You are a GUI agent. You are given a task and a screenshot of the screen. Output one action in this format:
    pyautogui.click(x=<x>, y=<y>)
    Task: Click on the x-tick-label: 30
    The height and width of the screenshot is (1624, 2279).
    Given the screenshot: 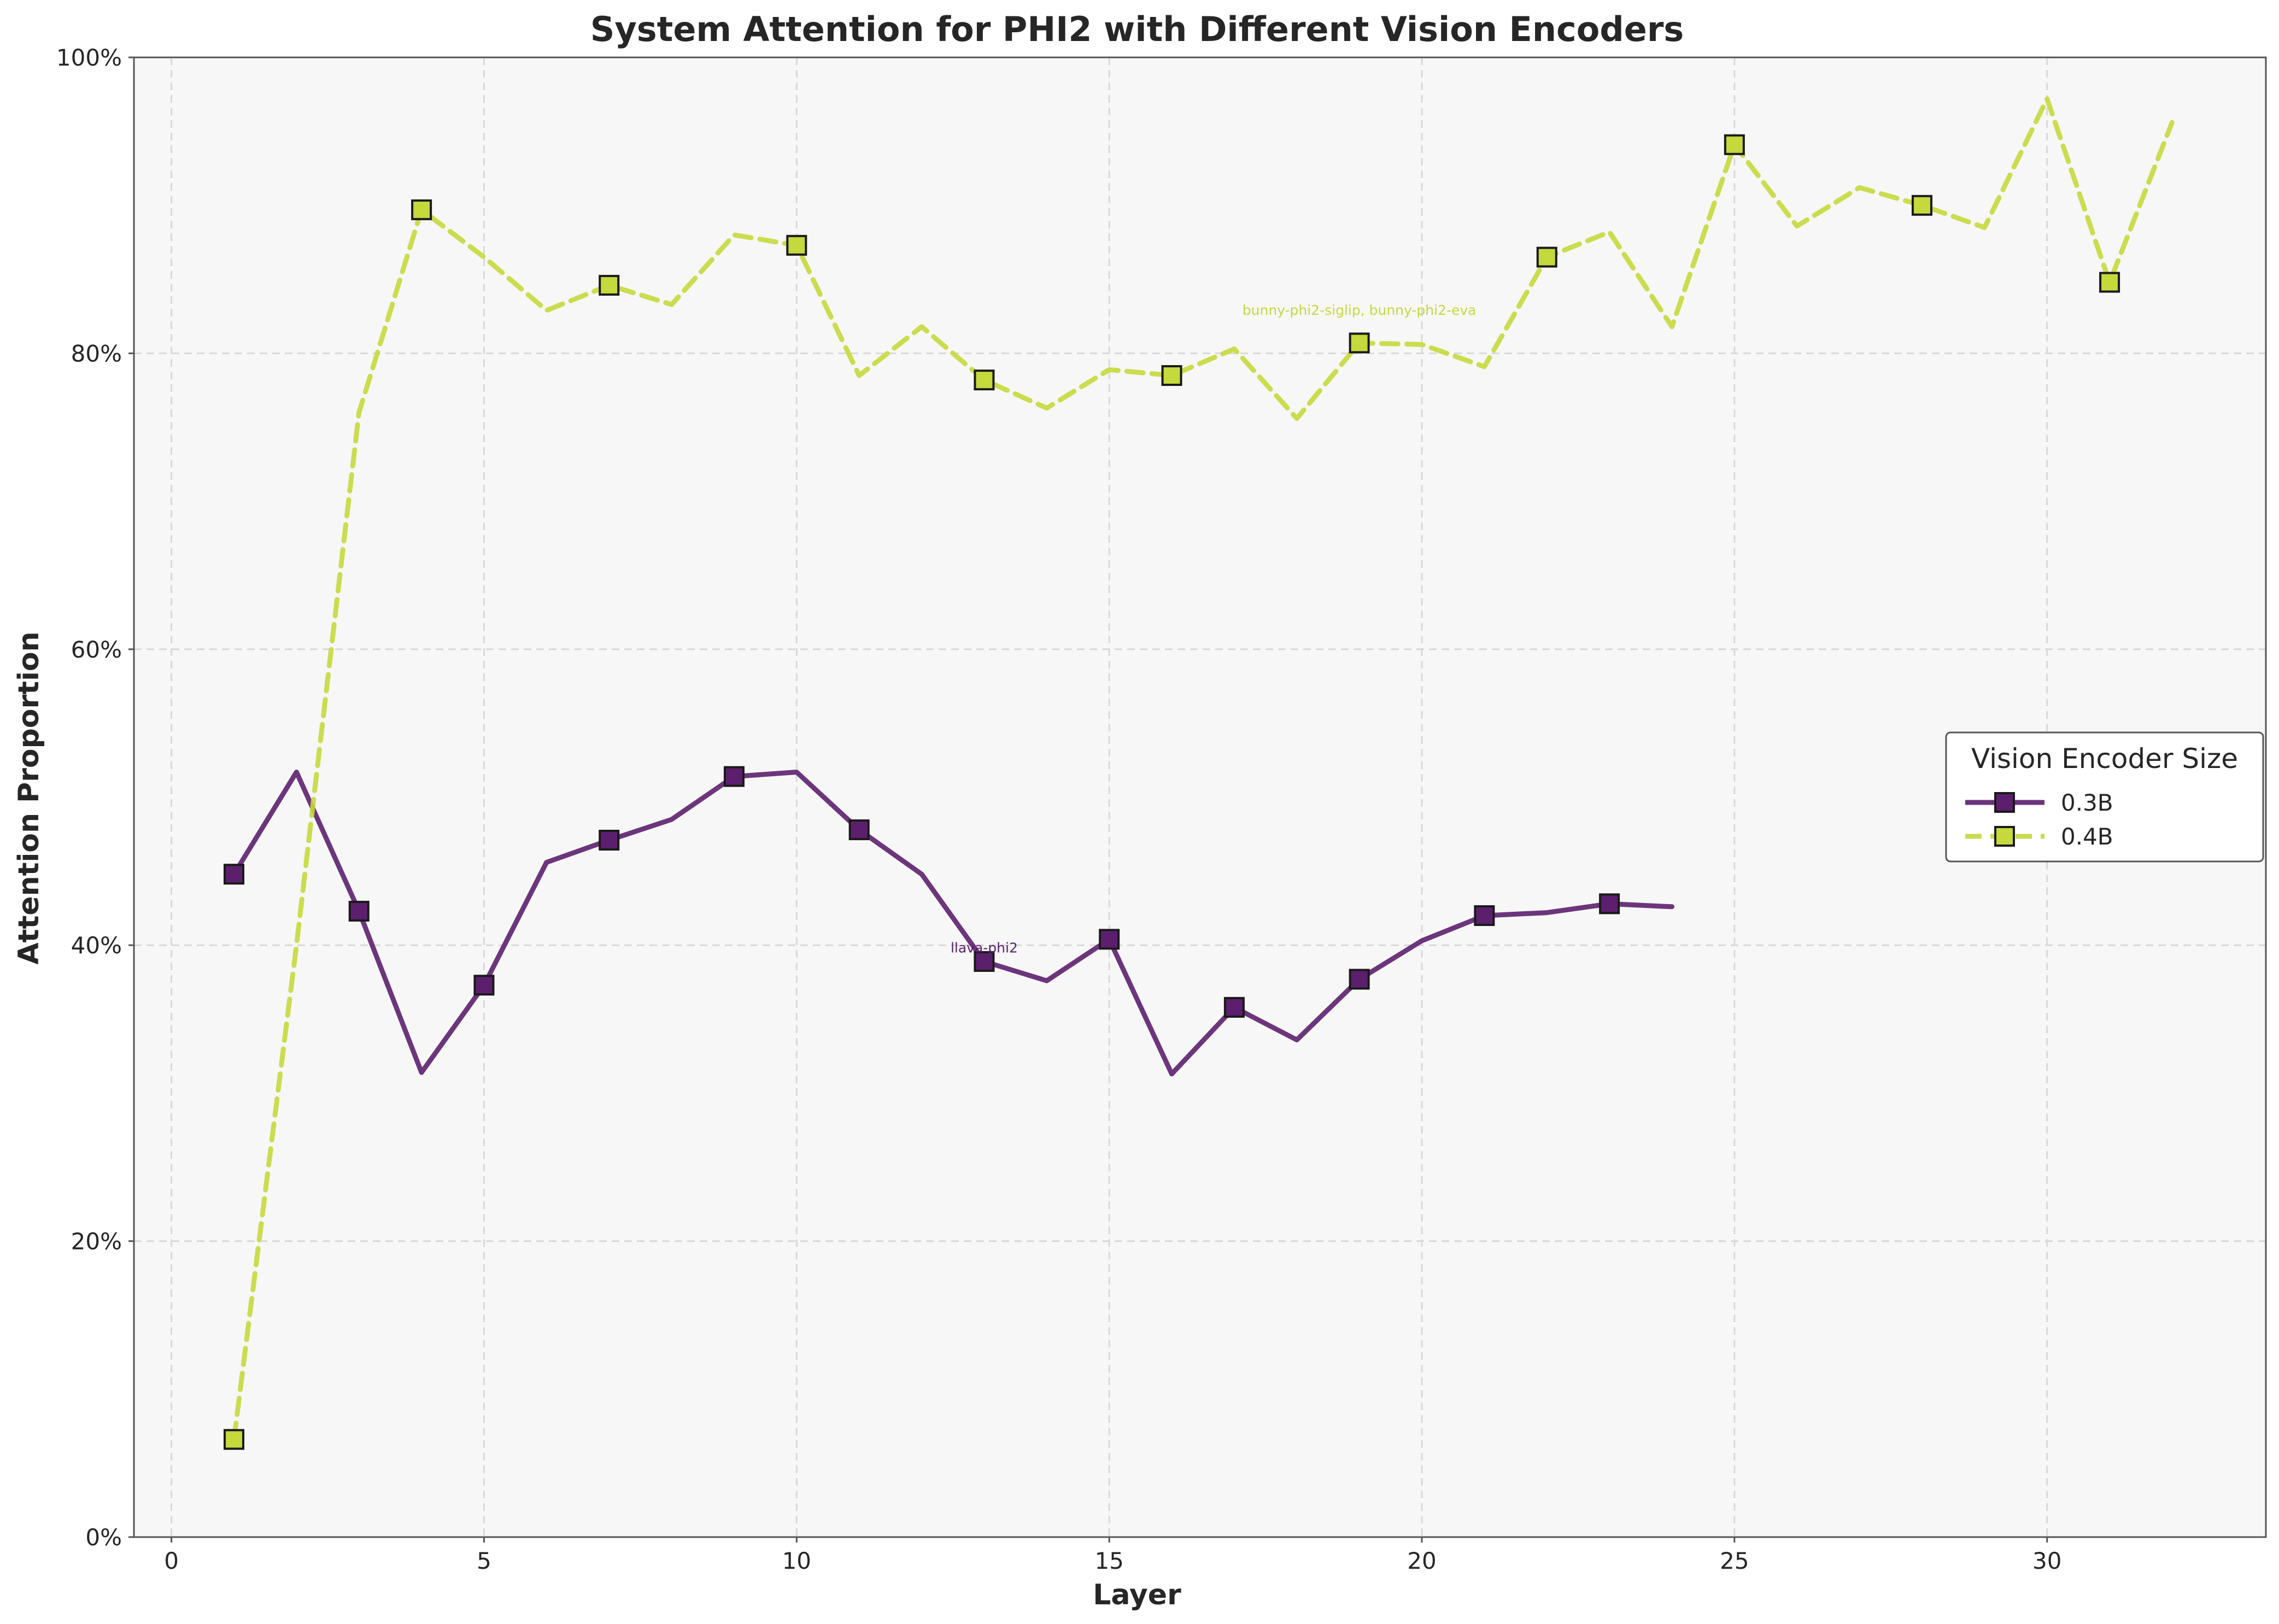 What is the action you would take?
    pyautogui.click(x=2046, y=1560)
    